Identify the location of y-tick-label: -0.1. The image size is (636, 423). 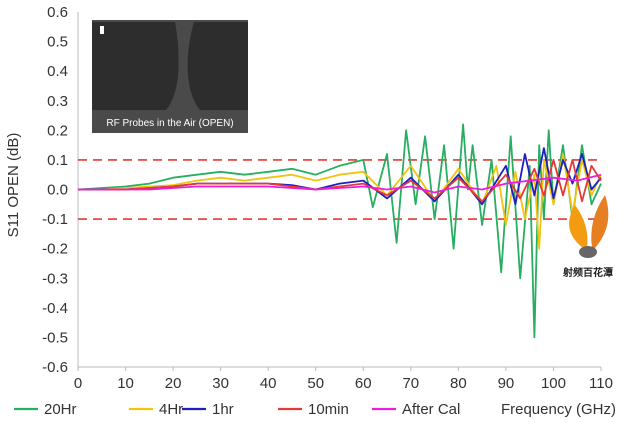
(55, 219).